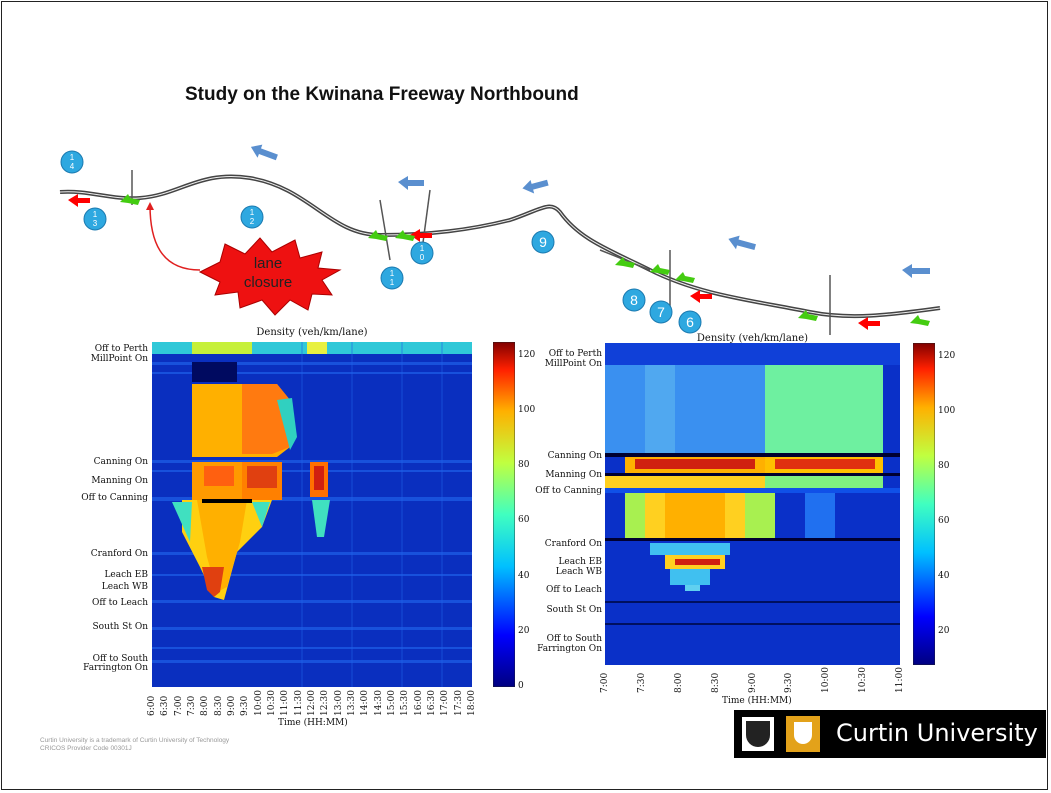 The image size is (1051, 793). Describe the element at coordinates (245, 705) in the screenshot. I see `left-x-tick: 9:30` at that location.